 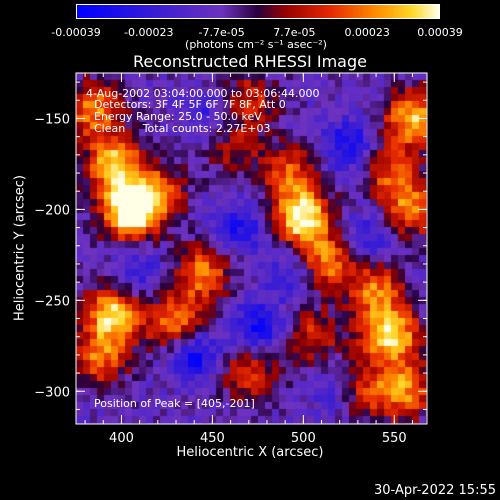 What do you see at coordinates (174, 403) in the screenshot?
I see `peak-position-label: Position of Peak = [405,-201]` at bounding box center [174, 403].